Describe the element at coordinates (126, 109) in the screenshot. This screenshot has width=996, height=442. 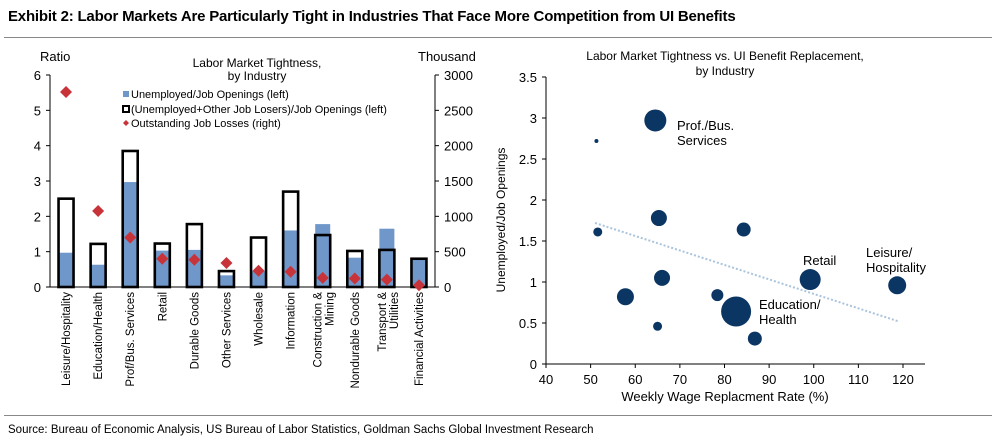
I see `legend-swatch-outline` at that location.